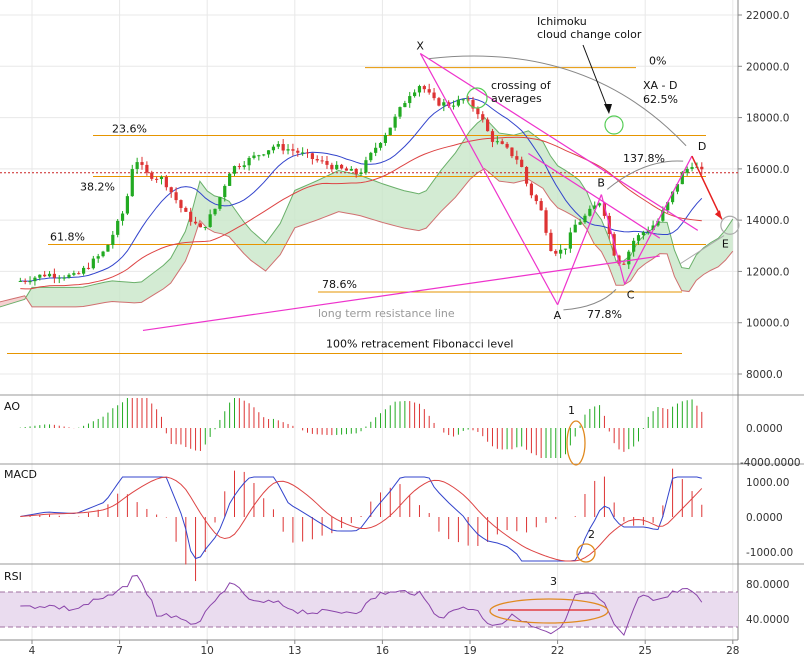 This screenshot has height=660, width=804. Describe the element at coordinates (119, 651) in the screenshot. I see `x-tick-label: 7` at that location.